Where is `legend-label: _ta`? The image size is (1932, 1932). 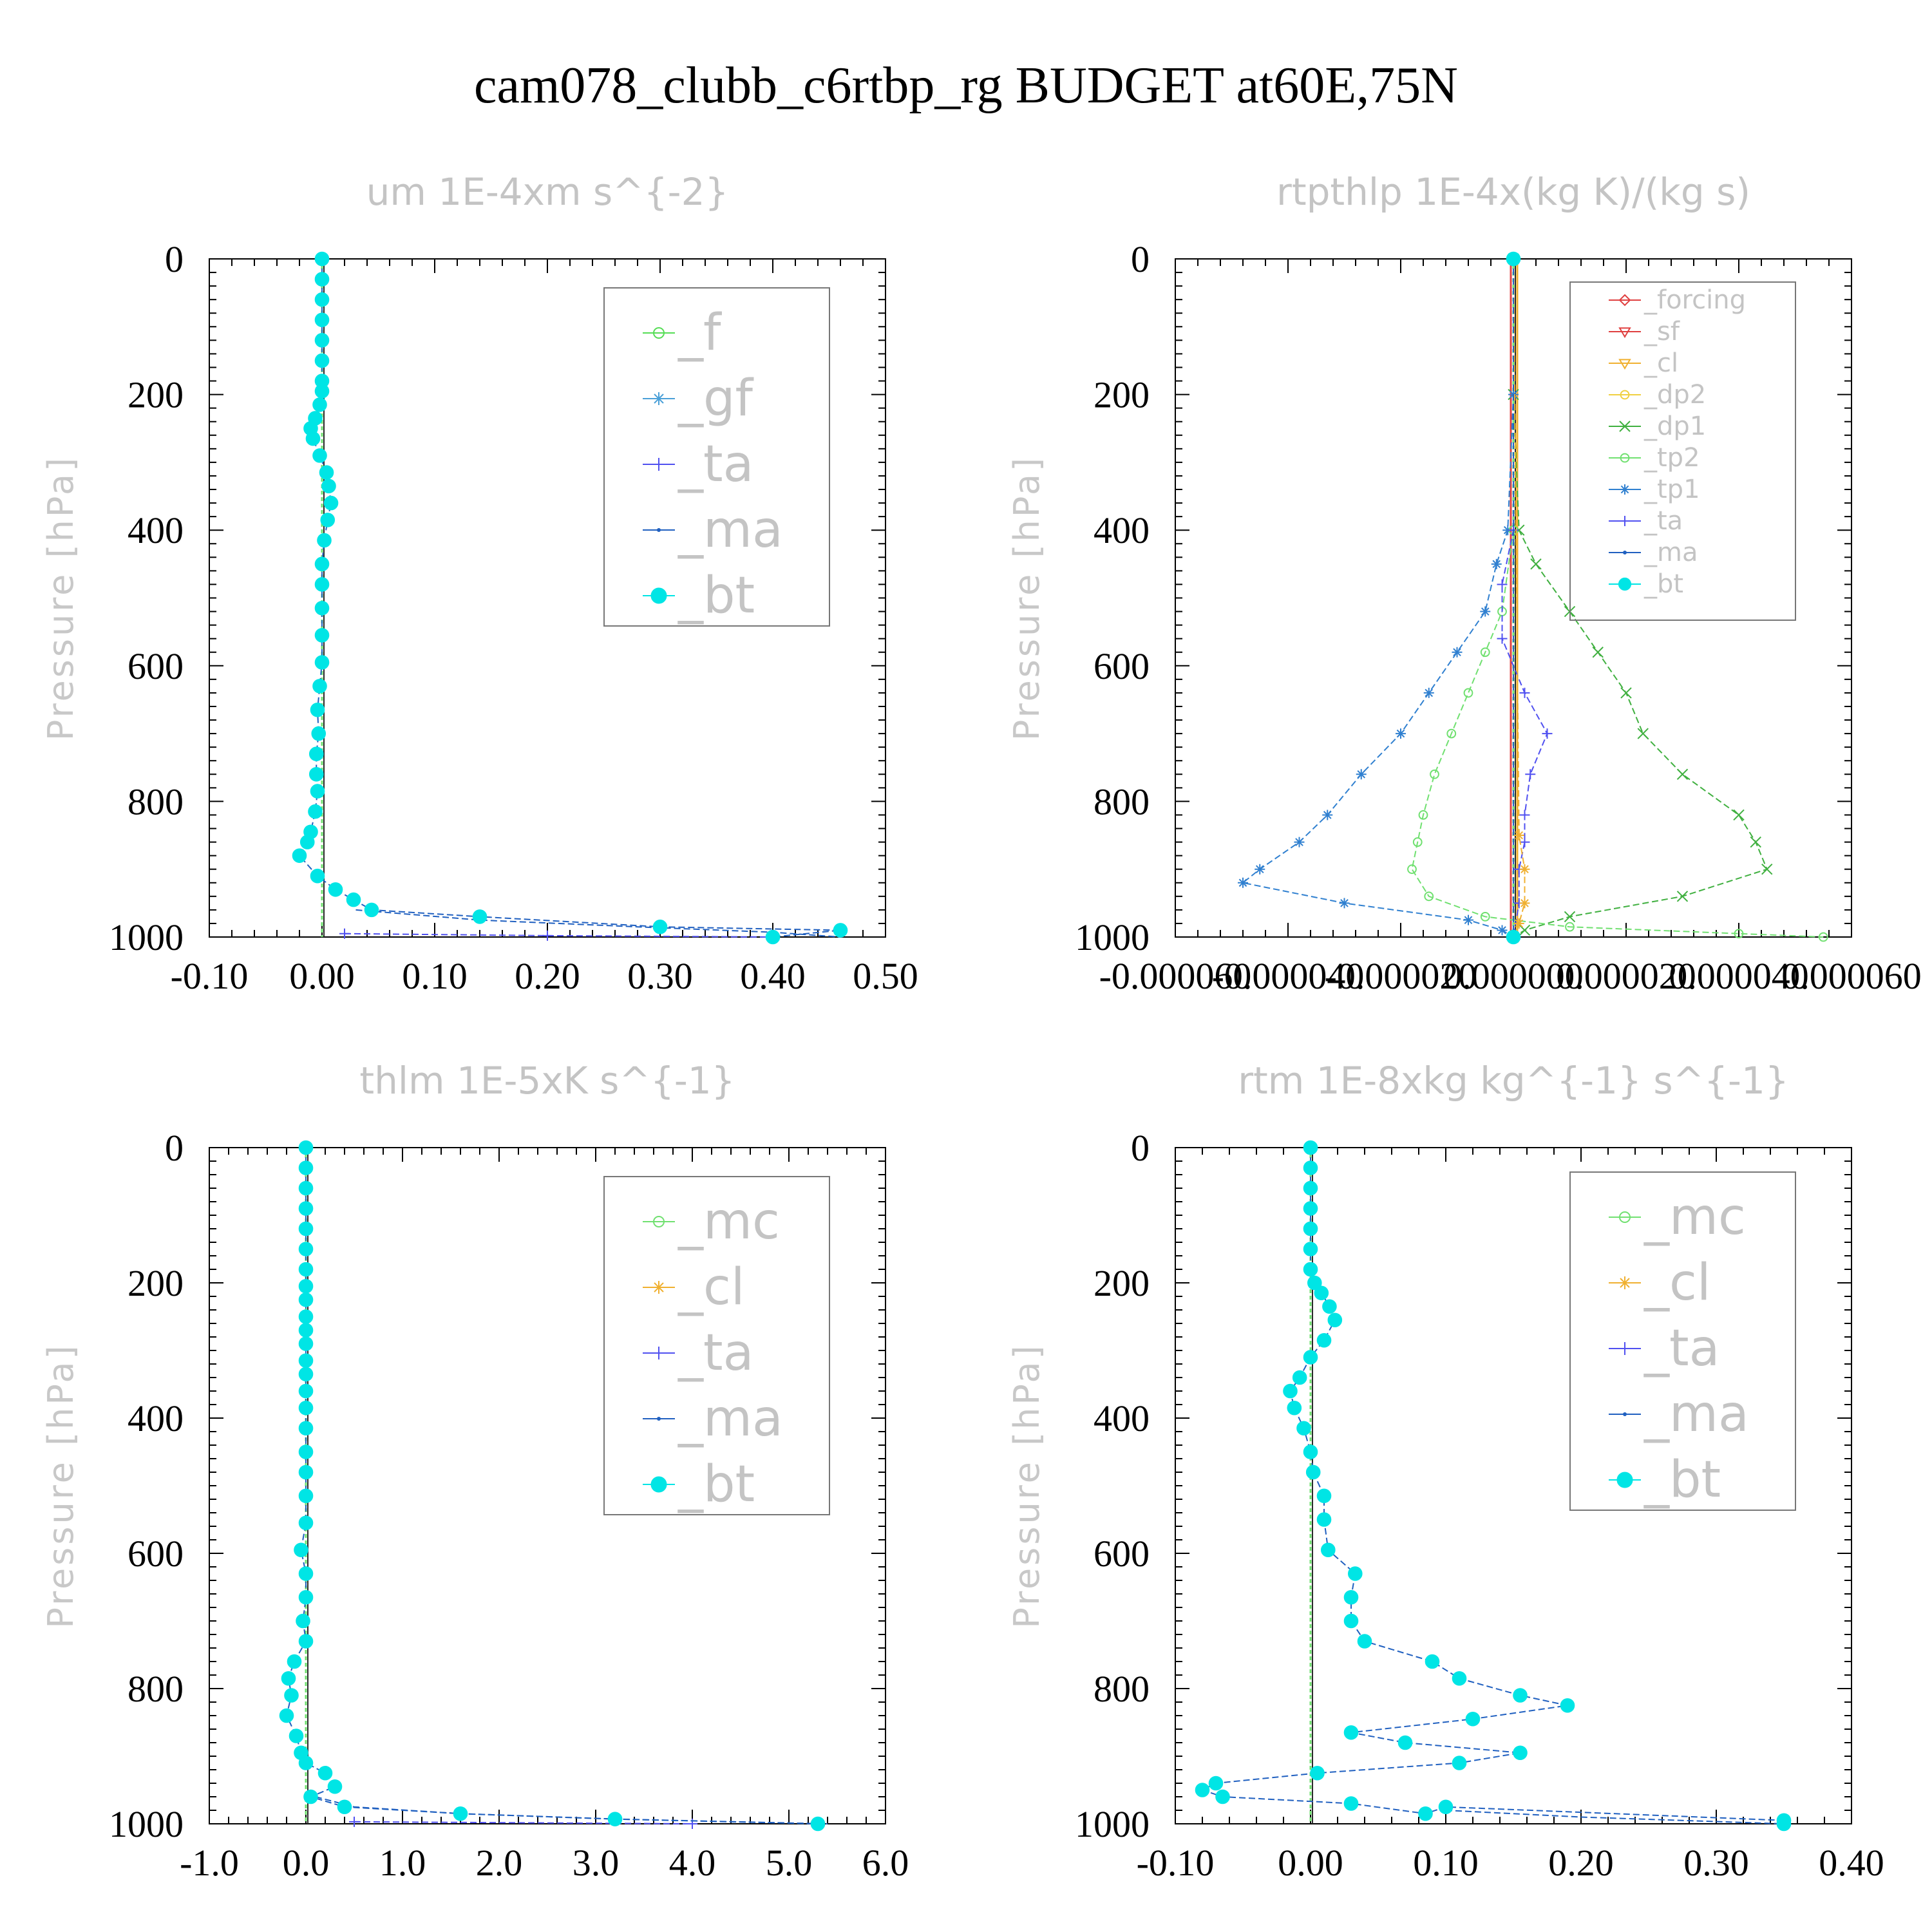
legend-label: _ta is located at coordinates (1663, 521).